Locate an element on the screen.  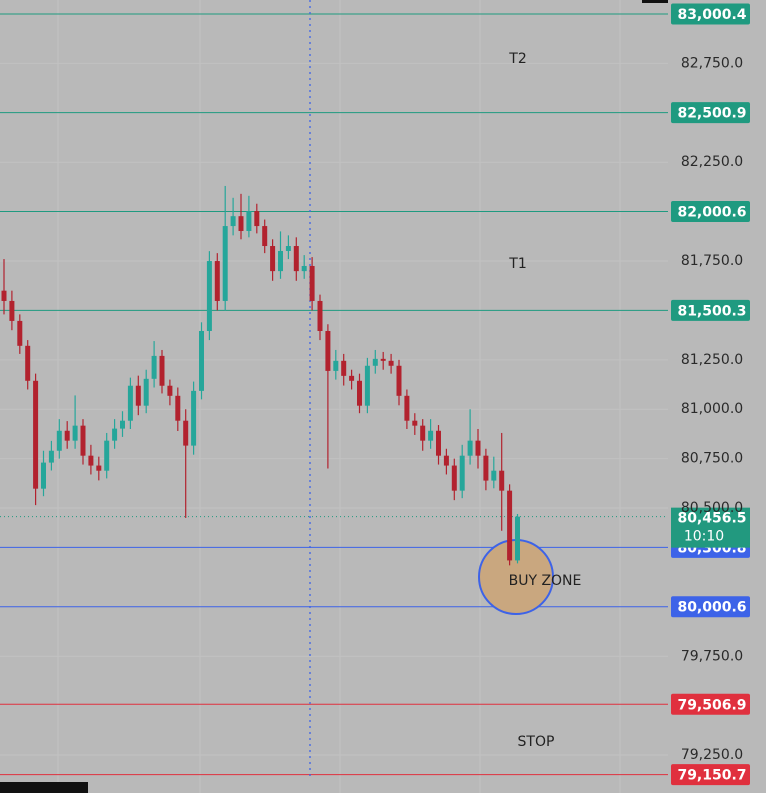
y-tick-label: 79,750.0 is located at coordinates (712, 656).